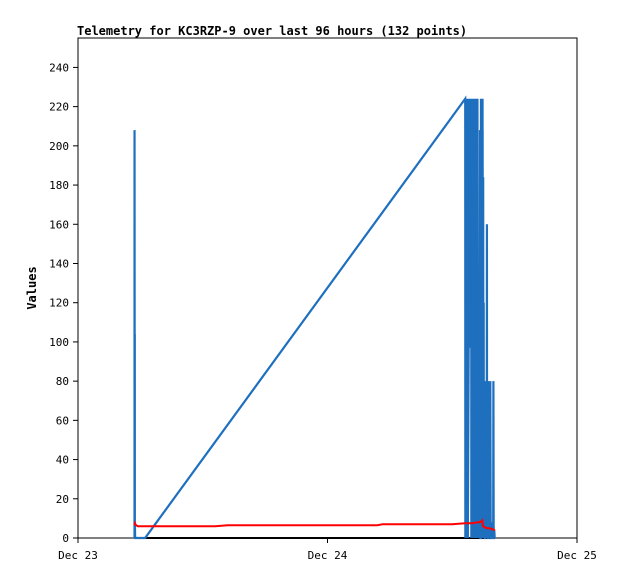  Describe the element at coordinates (62, 381) in the screenshot. I see `y-tick-label: 80` at that location.